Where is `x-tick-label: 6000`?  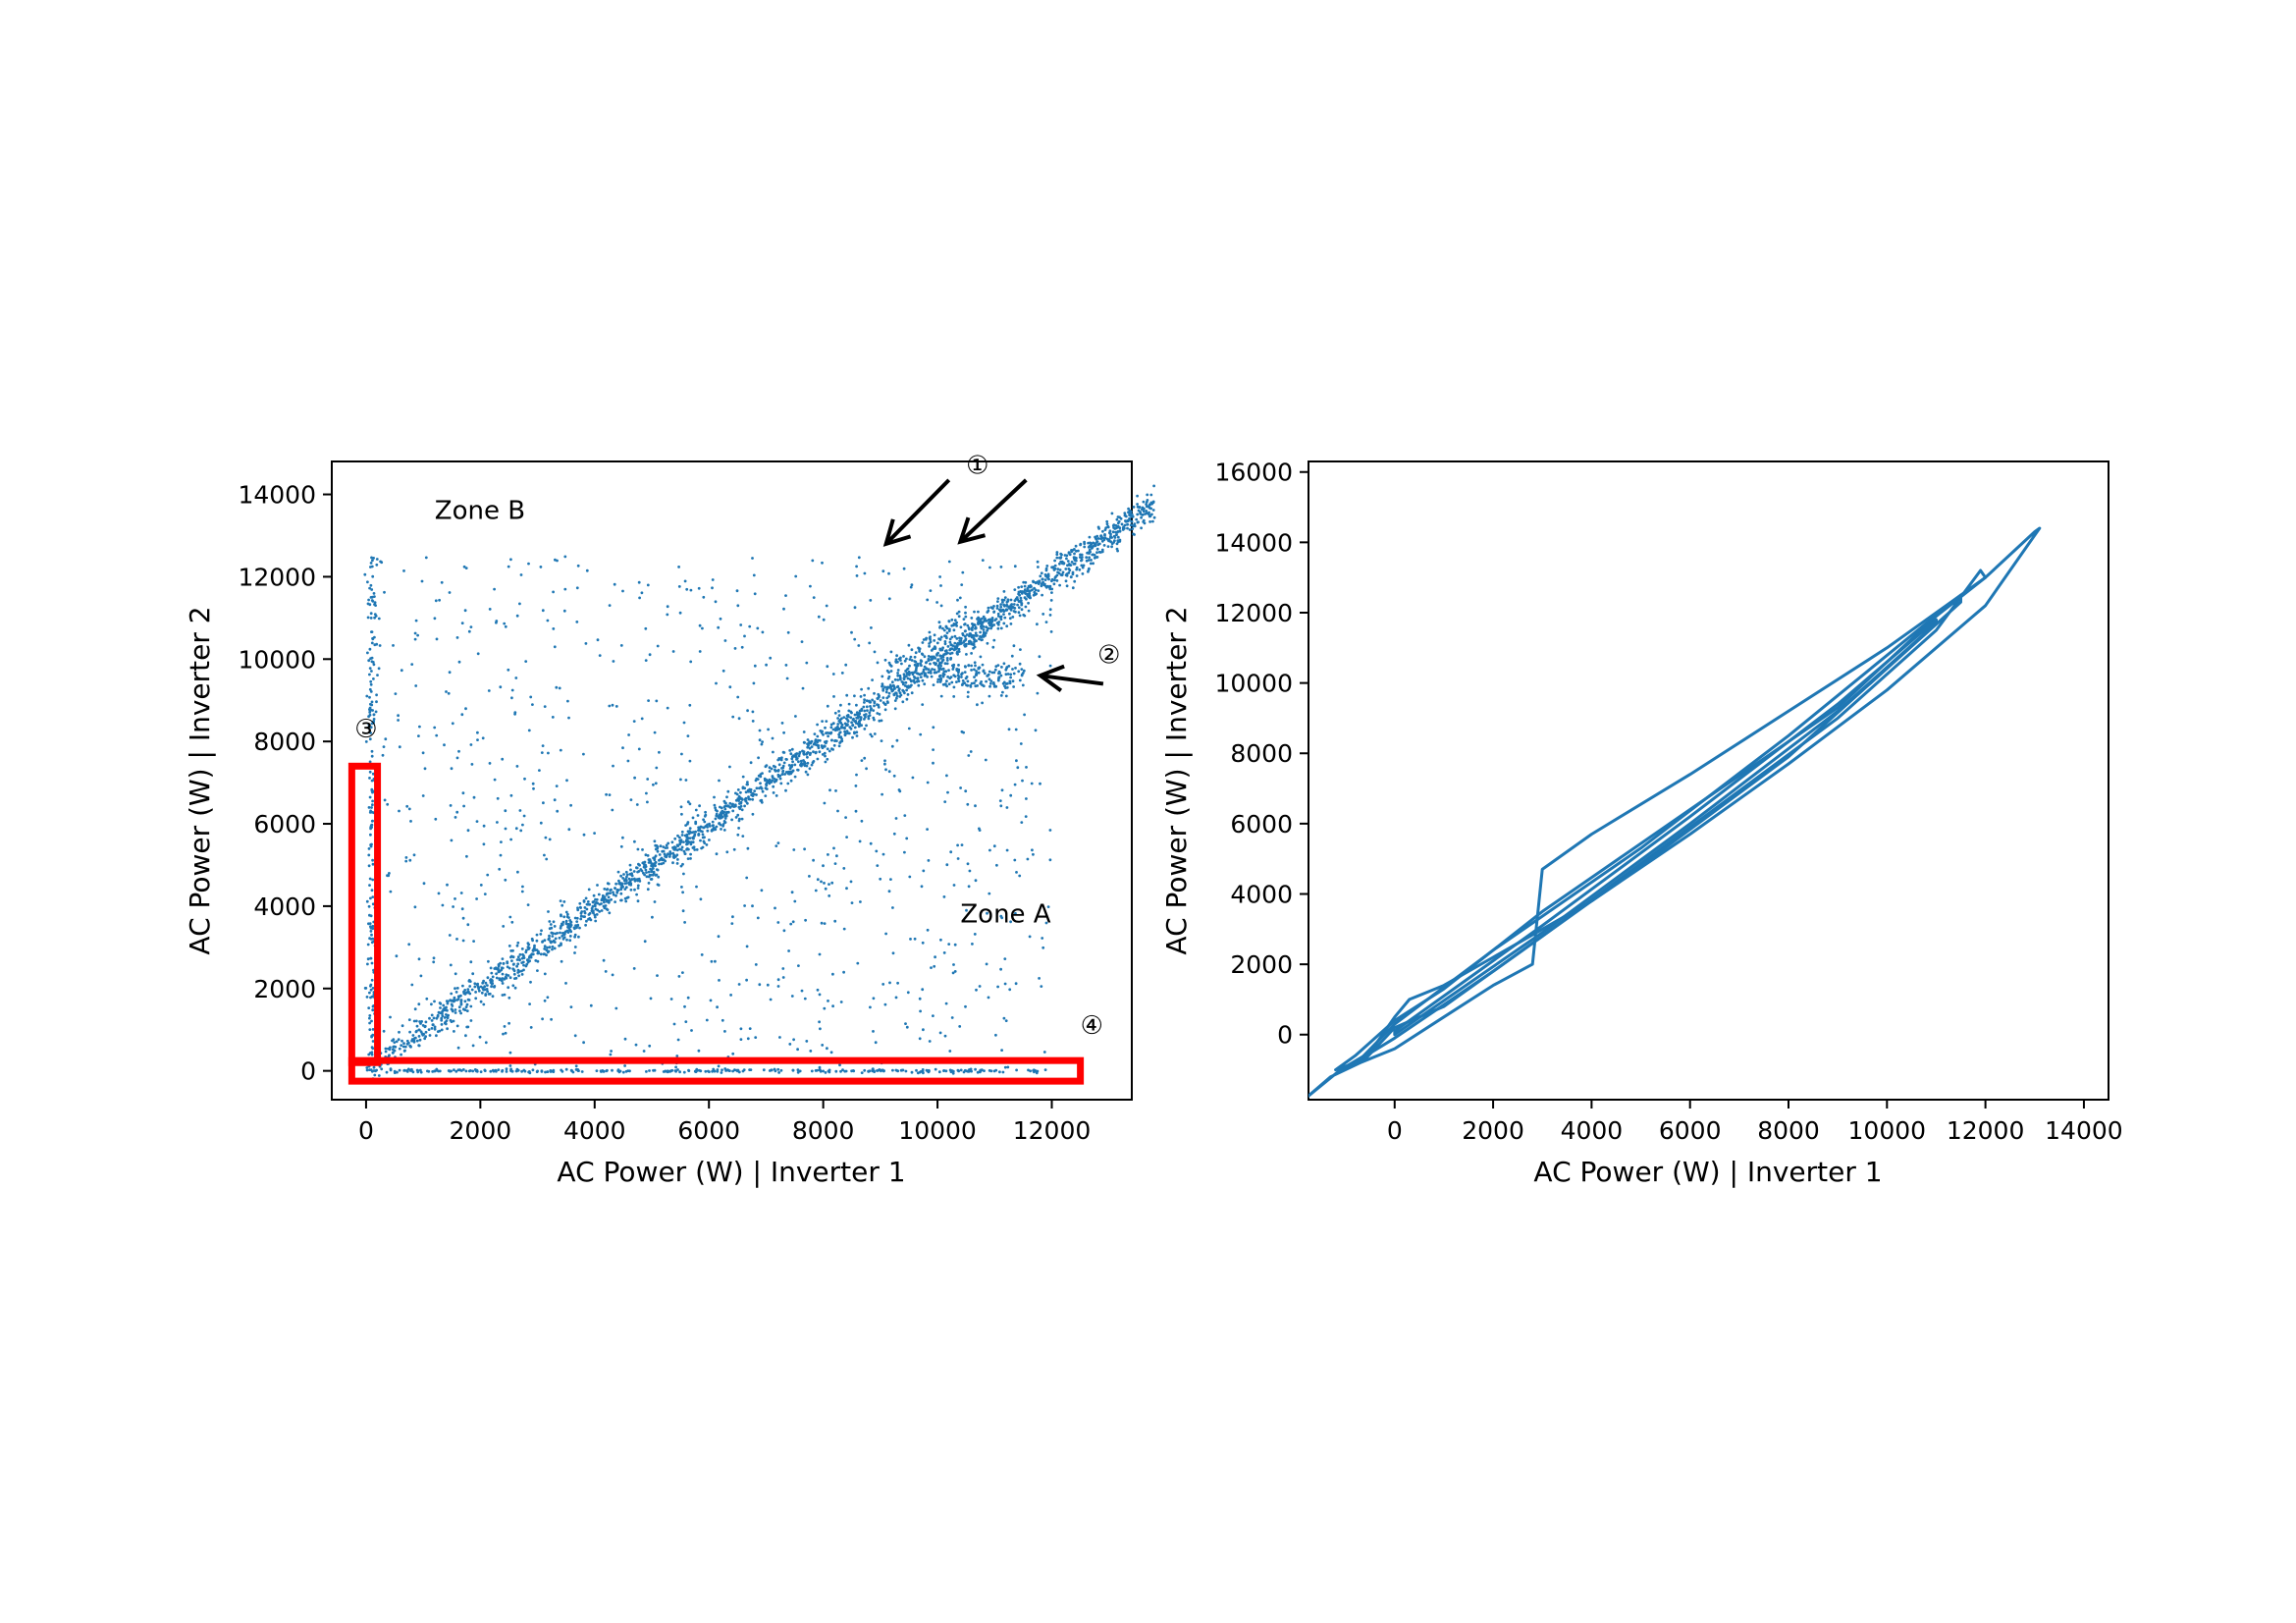 x-tick-label: 6000 is located at coordinates (709, 1130).